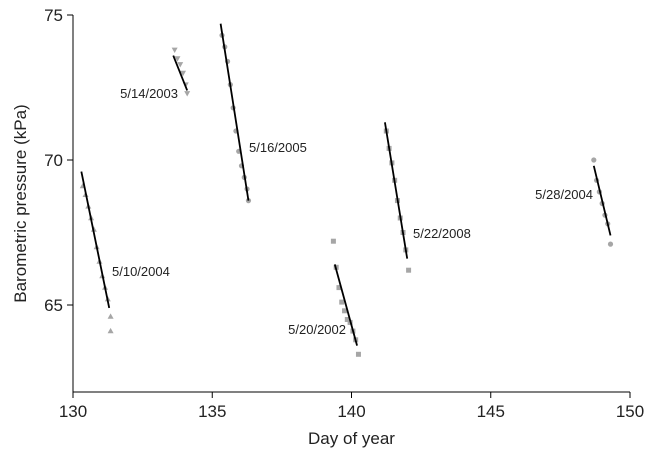 The height and width of the screenshot is (453, 652). Describe the element at coordinates (212, 411) in the screenshot. I see `x-tick-label: 135` at that location.